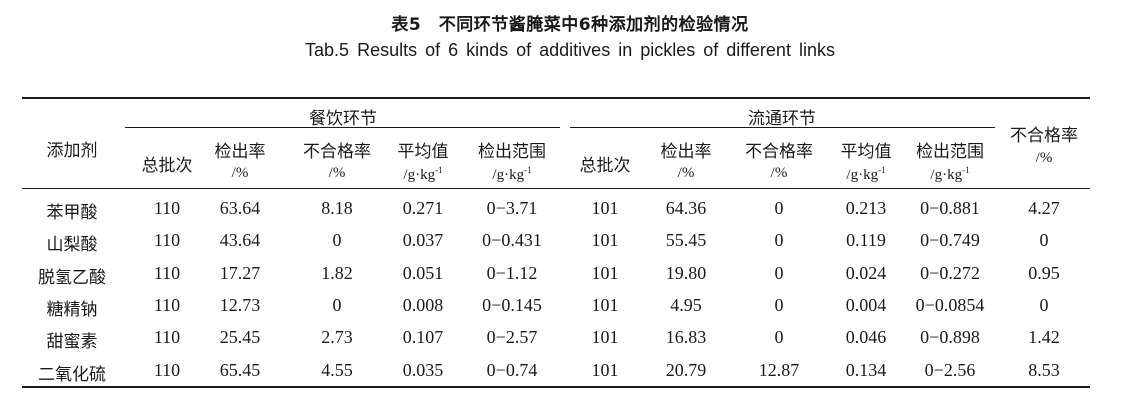 This screenshot has height=403, width=1140. Describe the element at coordinates (512, 304) in the screenshot. I see `cell-catering-range: 0−0.145` at that location.